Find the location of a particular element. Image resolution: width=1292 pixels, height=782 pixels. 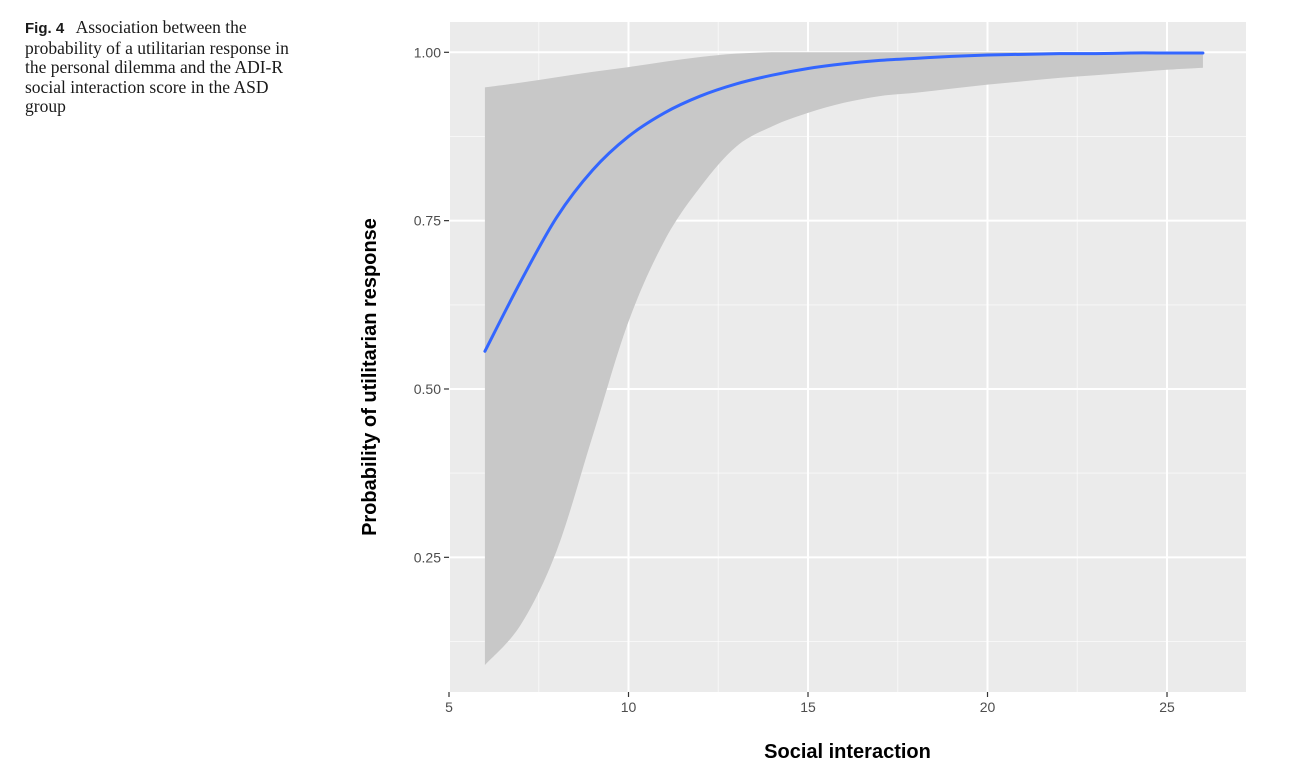

y-tick-label: 1.00 is located at coordinates (427, 52).